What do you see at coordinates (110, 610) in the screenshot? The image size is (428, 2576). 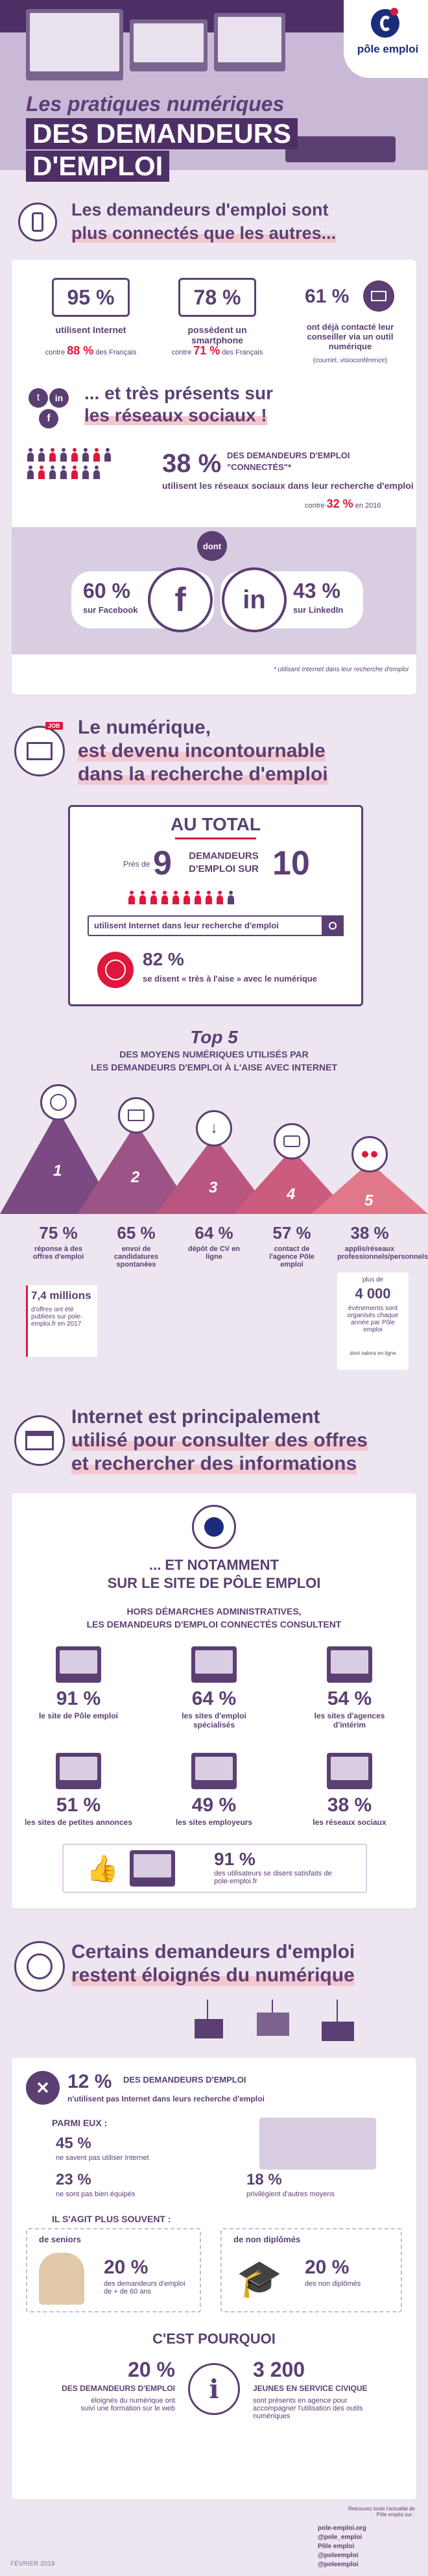 I see `fb-label: sur Facebook` at bounding box center [110, 610].